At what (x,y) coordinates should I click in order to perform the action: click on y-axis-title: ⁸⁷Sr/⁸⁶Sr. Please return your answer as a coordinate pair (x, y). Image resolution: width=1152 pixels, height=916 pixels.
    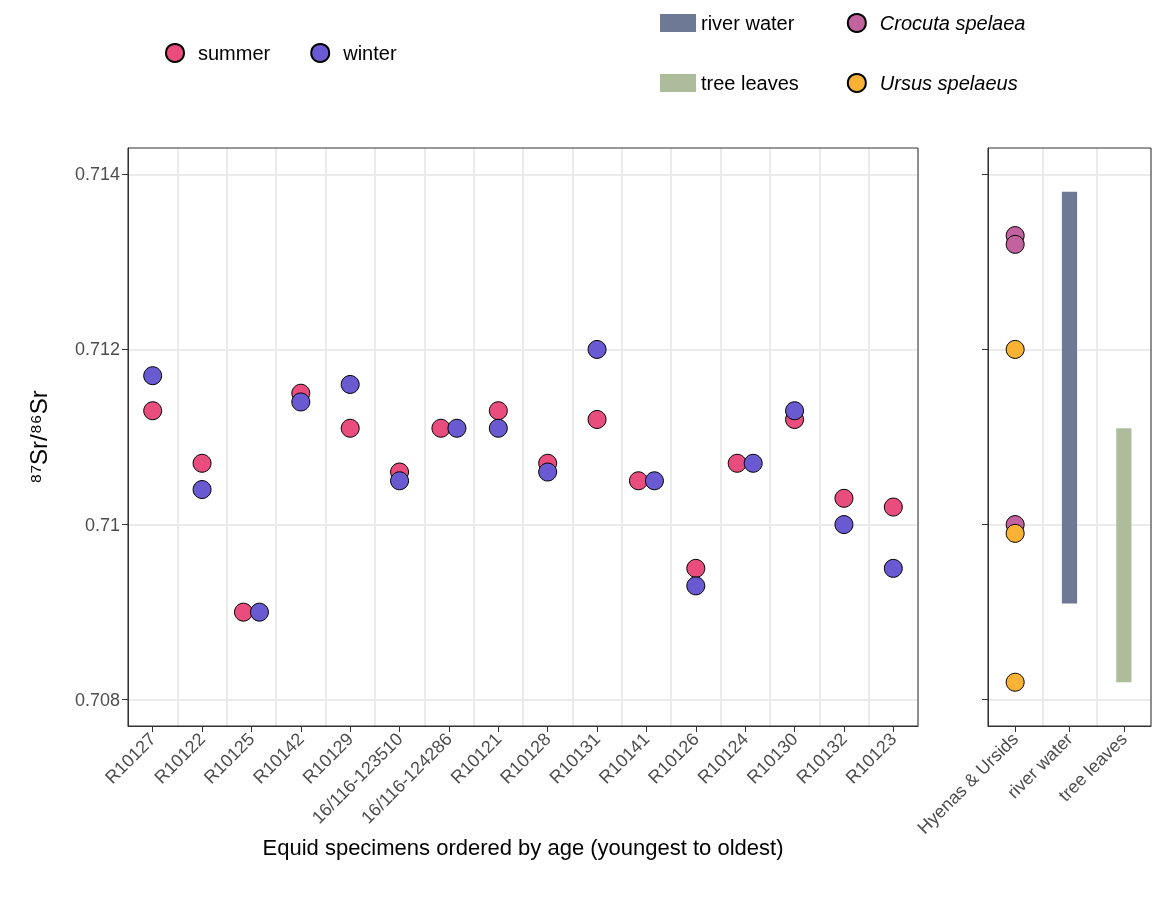
    Looking at the image, I should click on (38, 437).